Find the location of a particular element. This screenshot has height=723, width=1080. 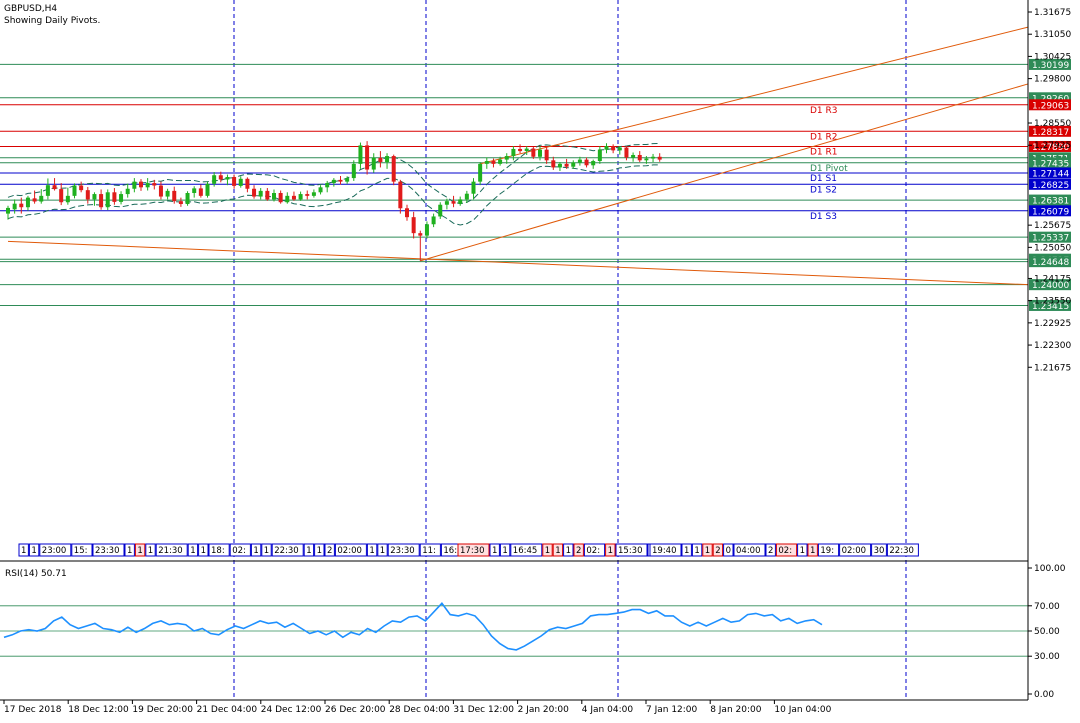

time-tick-label: 18 Dec 12:00 is located at coordinates (98, 710).